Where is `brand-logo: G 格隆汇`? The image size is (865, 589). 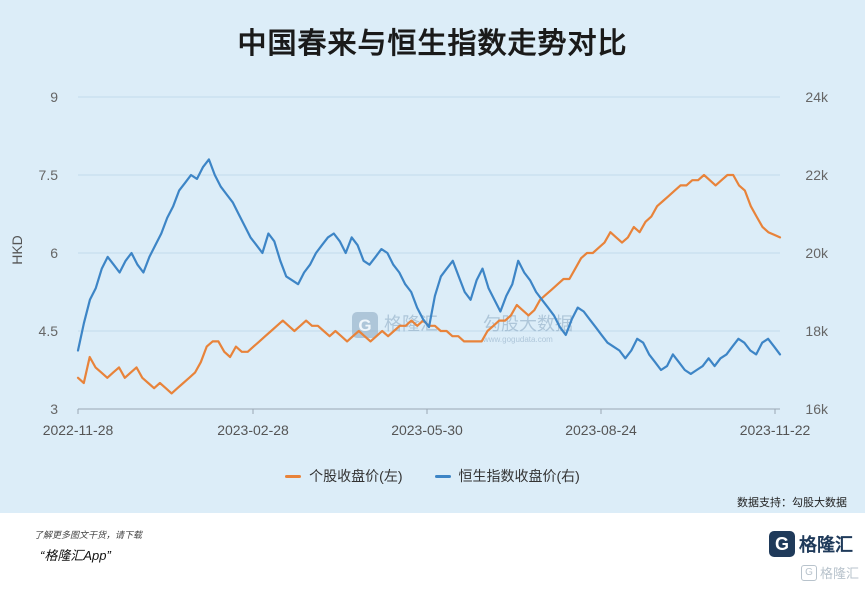 brand-logo: G 格隆汇 is located at coordinates (811, 544).